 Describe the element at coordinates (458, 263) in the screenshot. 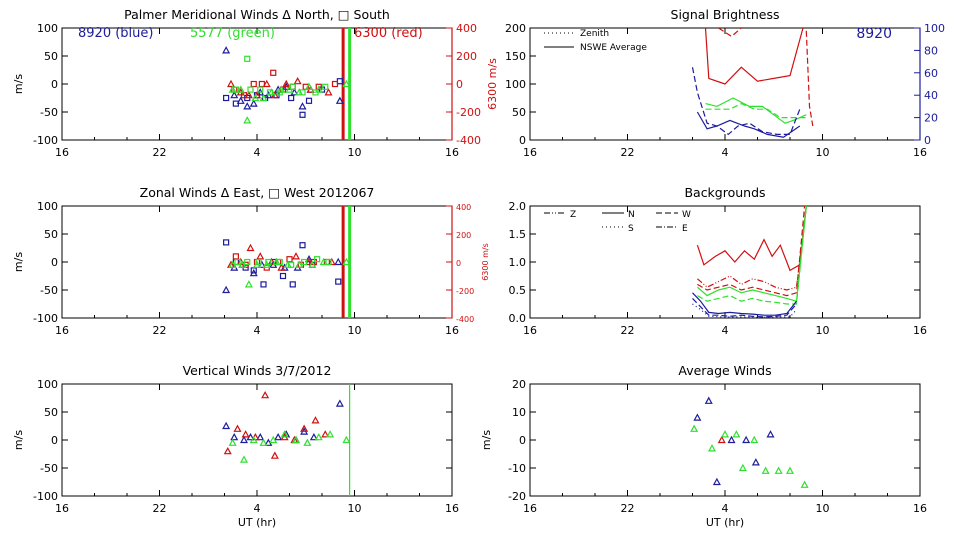

I see `right-y-tick-label: 0` at that location.